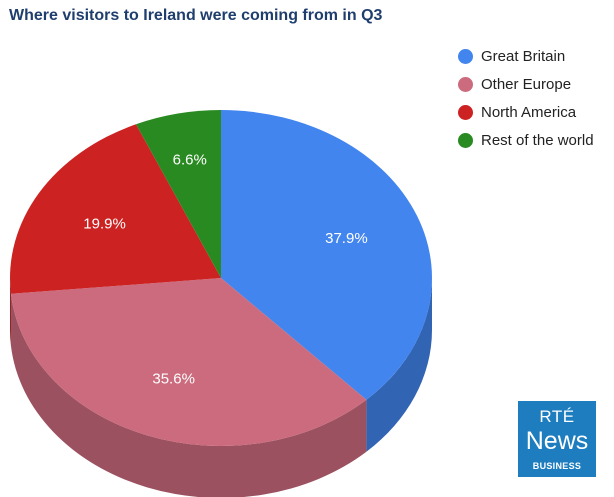 The width and height of the screenshot is (614, 497). I want to click on pie-side-great-britain, so click(399, 365).